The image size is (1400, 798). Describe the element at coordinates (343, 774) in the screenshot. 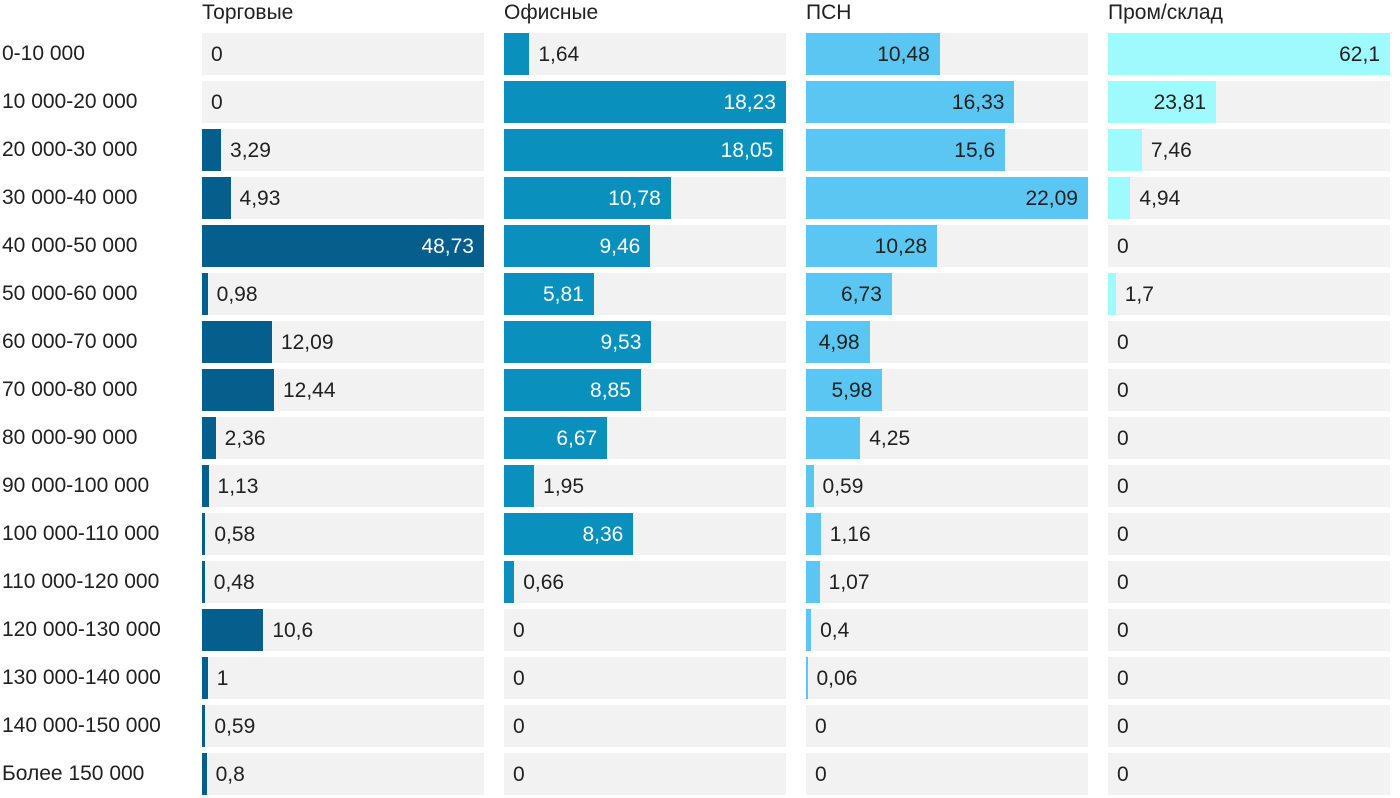

I see `bar-track: 0,8` at that location.